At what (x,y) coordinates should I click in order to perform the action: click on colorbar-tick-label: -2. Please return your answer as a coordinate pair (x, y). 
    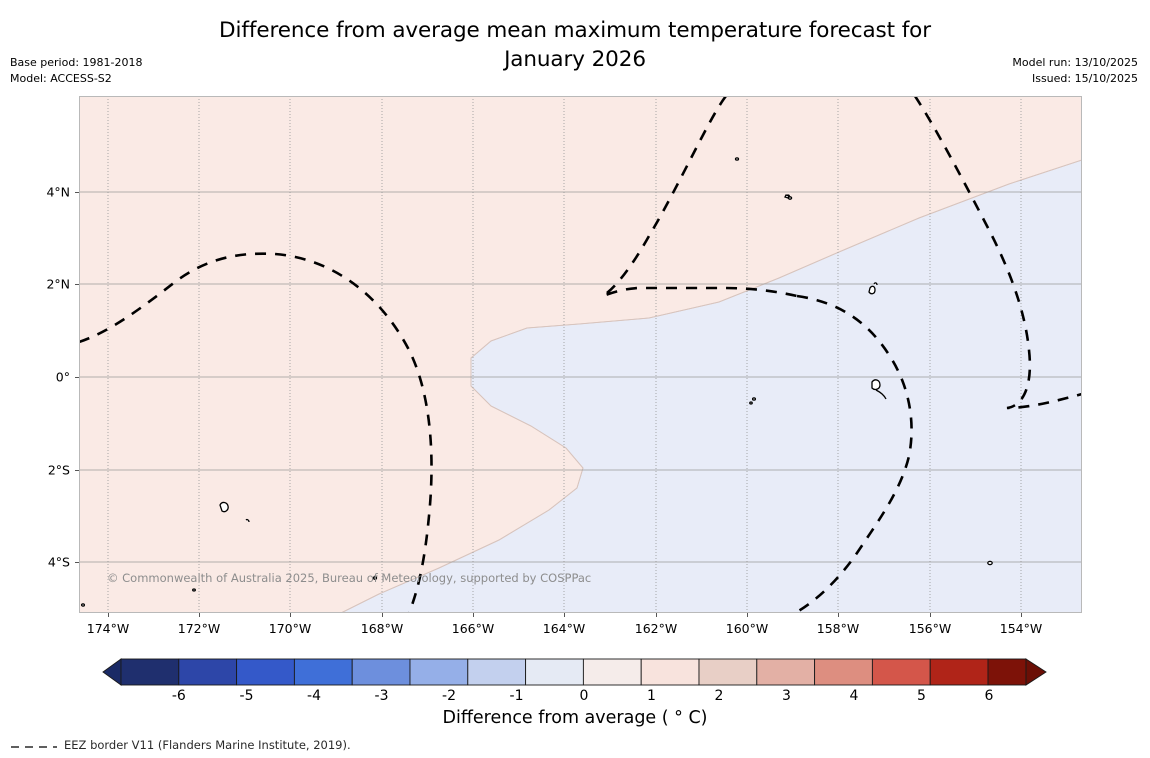
    Looking at the image, I should click on (449, 696).